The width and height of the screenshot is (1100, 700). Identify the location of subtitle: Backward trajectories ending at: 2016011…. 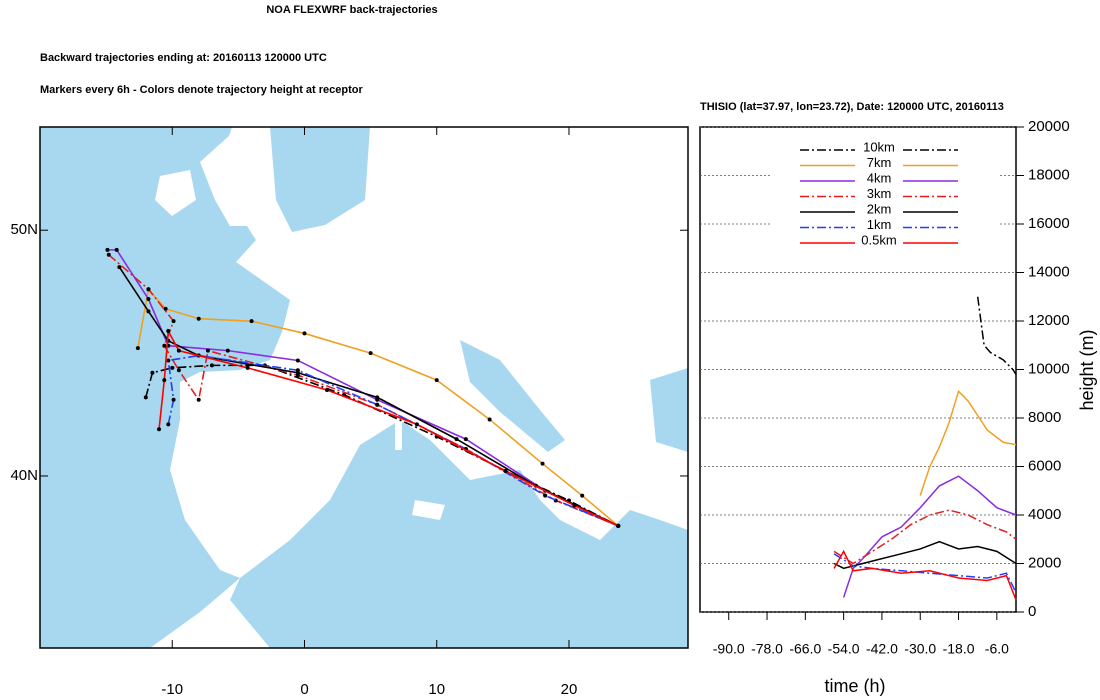
(183, 58).